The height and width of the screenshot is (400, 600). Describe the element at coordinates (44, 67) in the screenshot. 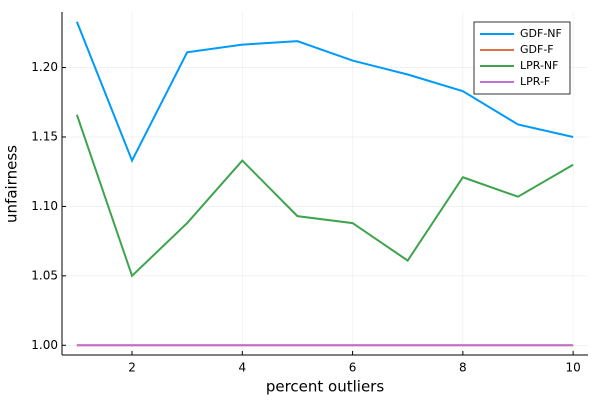

I see `y-tick-label: 1.20` at that location.